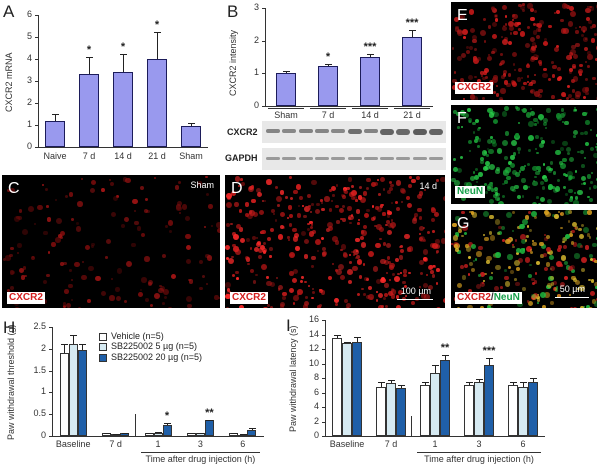 Image resolution: width=600 pixels, height=469 pixels. Describe the element at coordinates (415, 291) in the screenshot. I see `scale-bar-label: 100 µm` at that location.